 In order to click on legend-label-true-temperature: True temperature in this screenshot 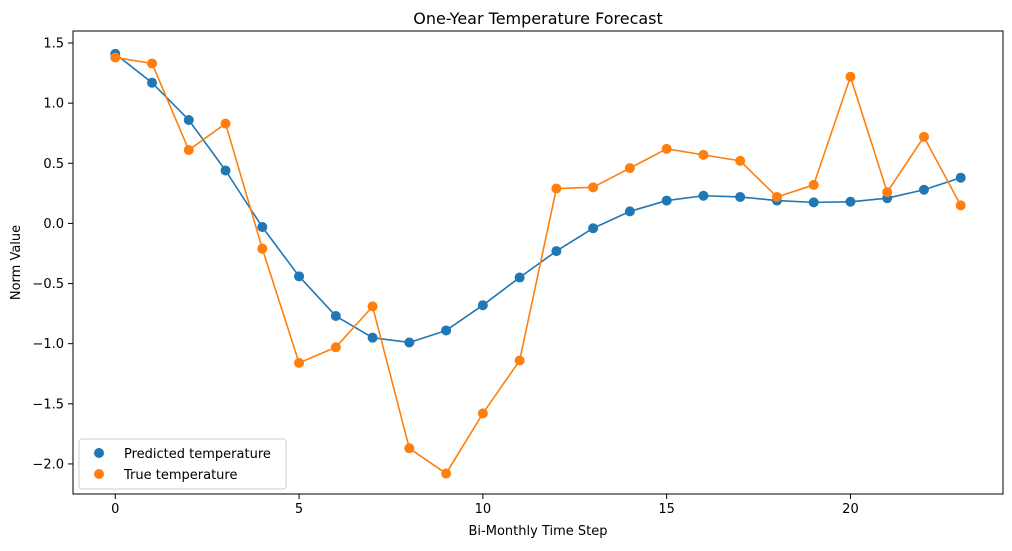, I will do `click(180, 475)`.